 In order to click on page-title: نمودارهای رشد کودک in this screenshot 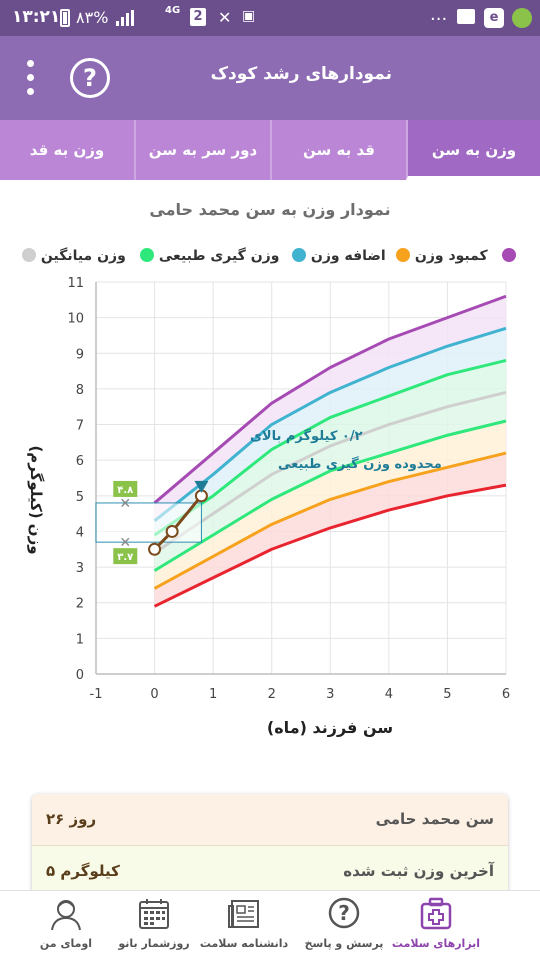, I will do `click(301, 74)`.